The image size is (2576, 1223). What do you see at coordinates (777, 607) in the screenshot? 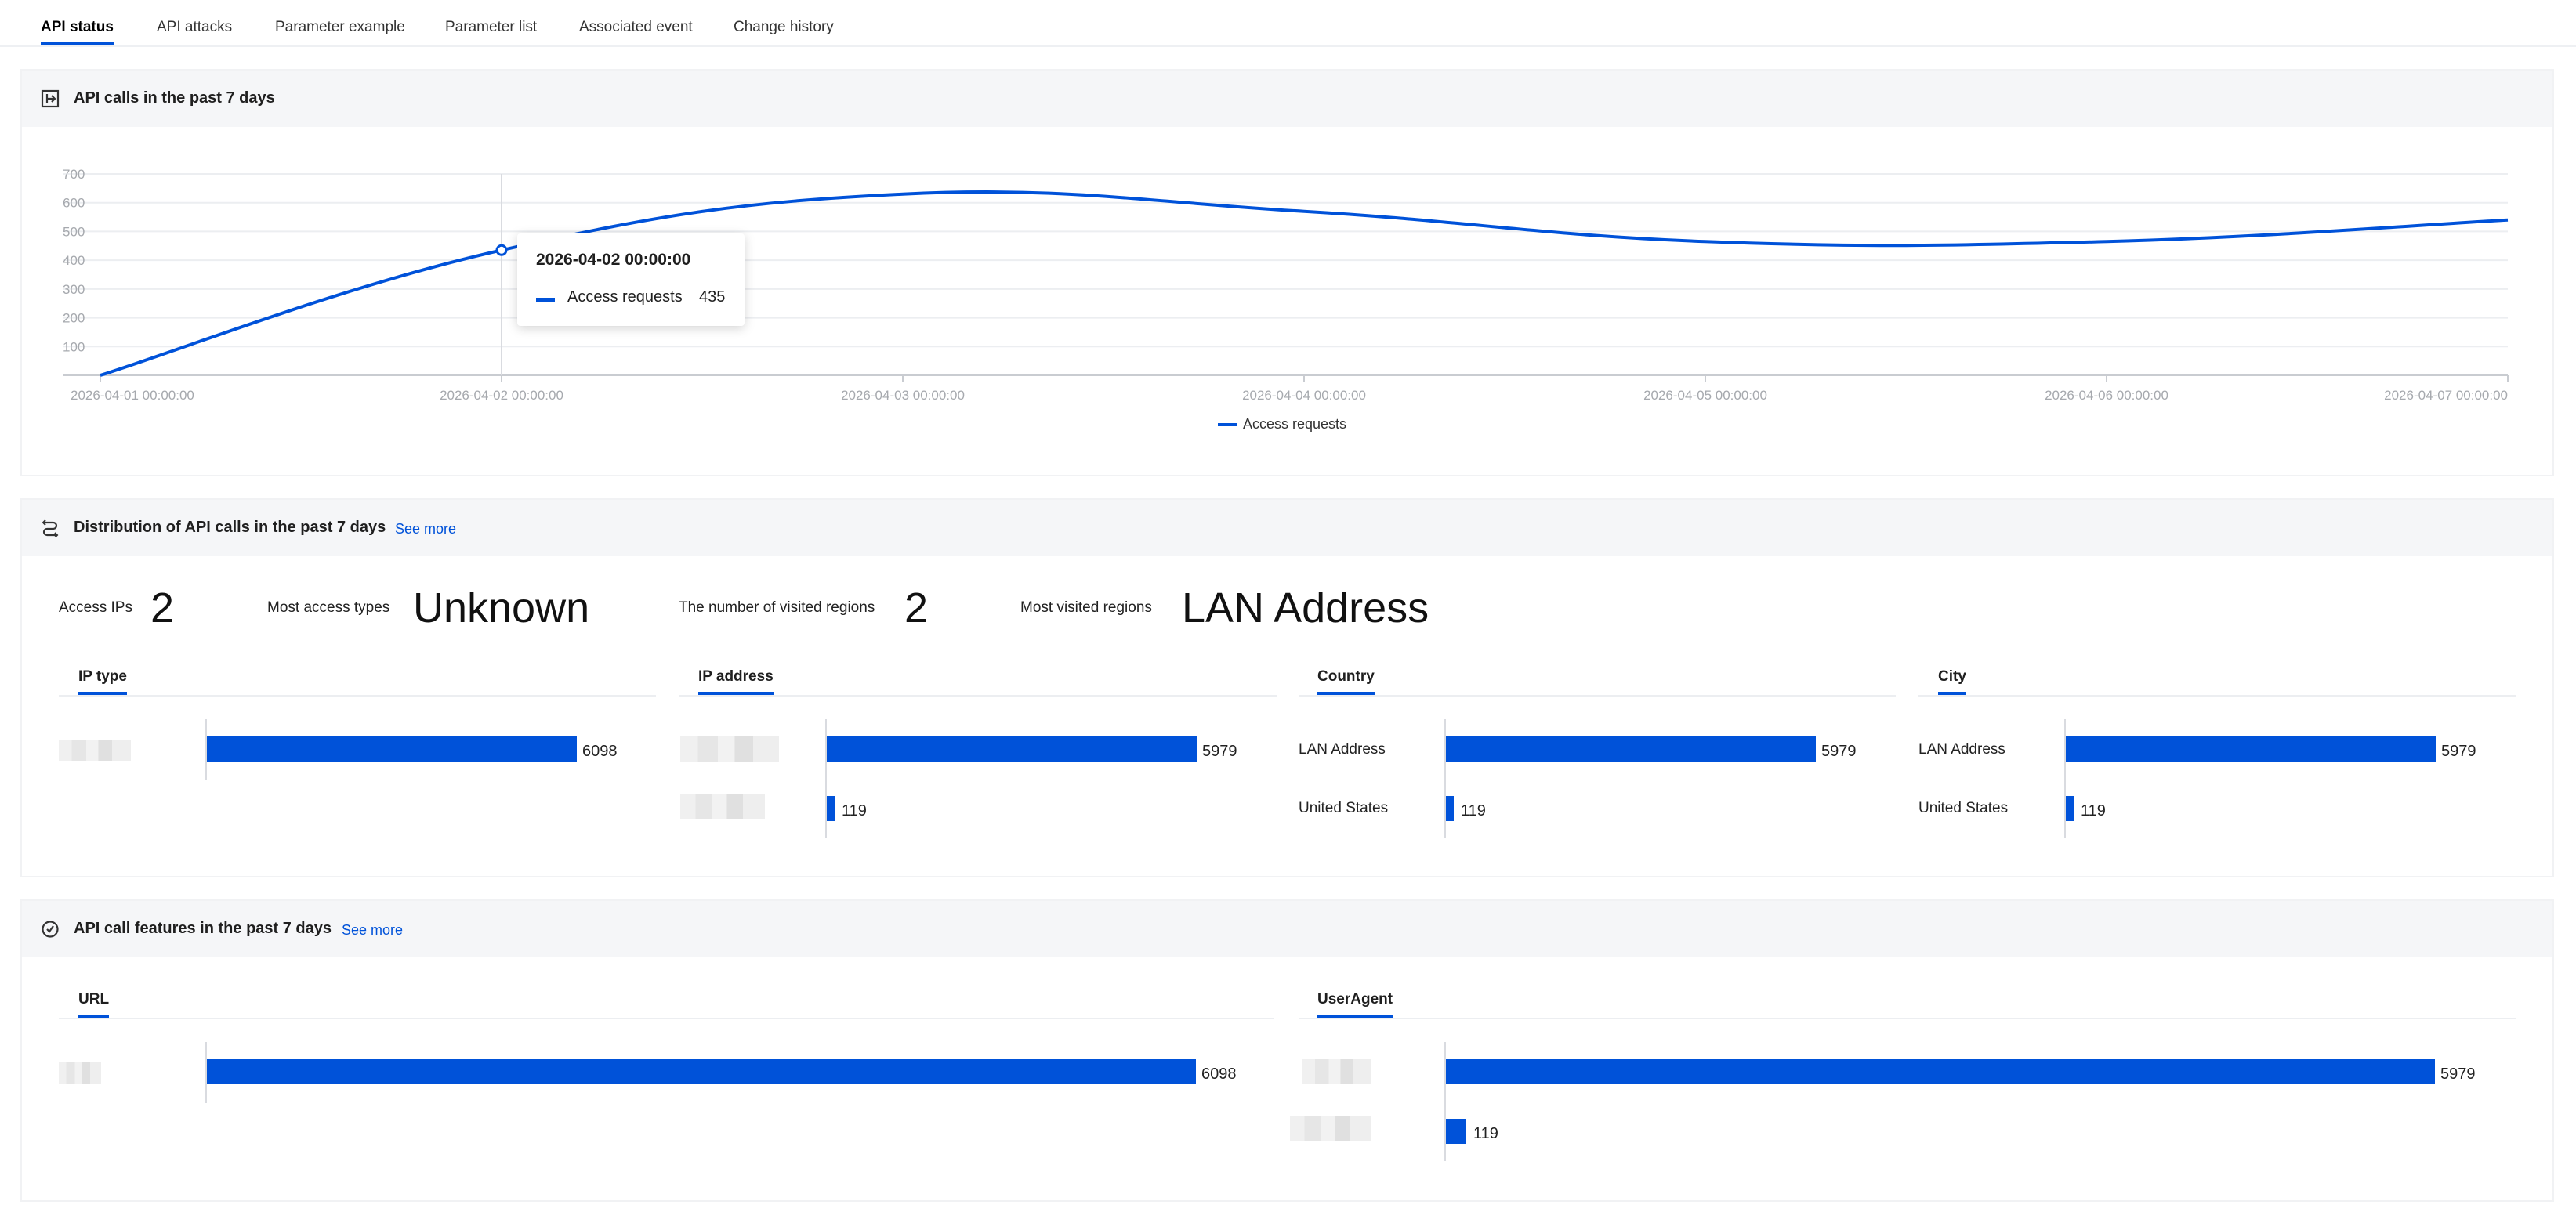
I see `stat-label-visited-regions-count: The number of visited regions` at bounding box center [777, 607].